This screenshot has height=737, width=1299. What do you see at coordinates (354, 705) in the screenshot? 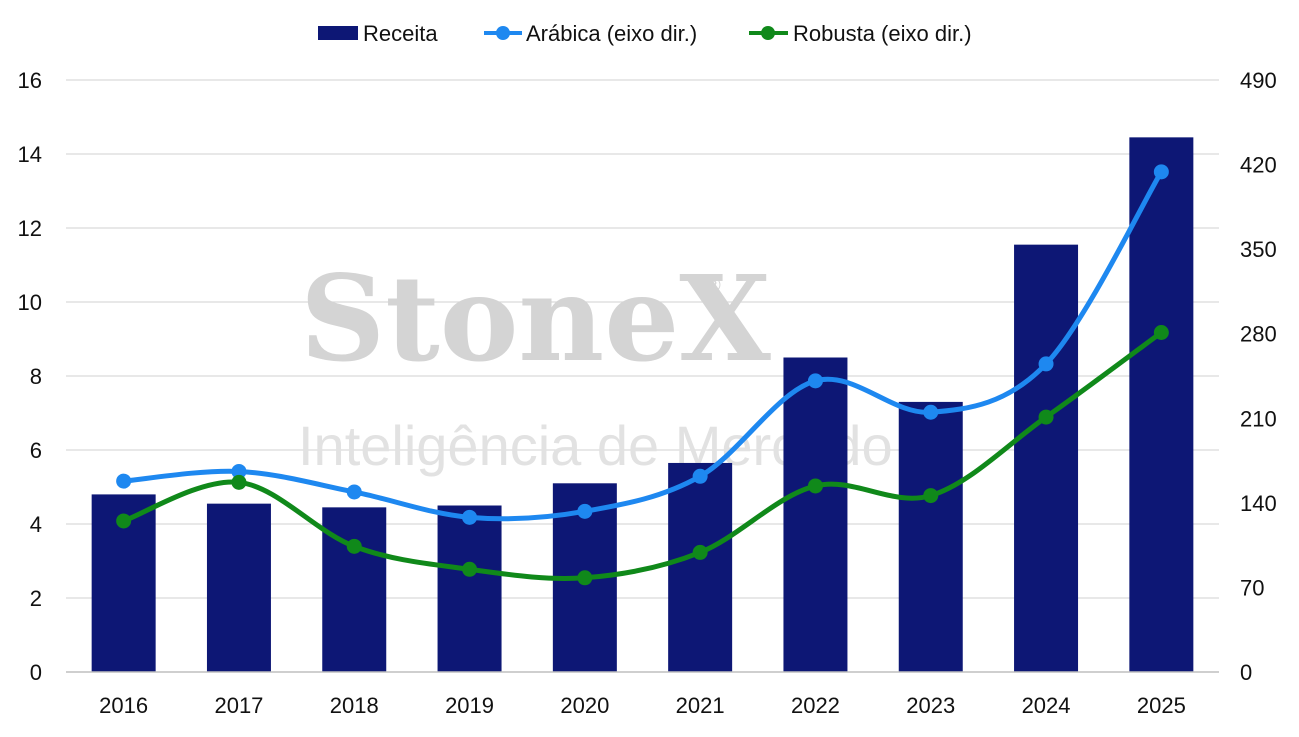
I see `x-axis-tick-label: 2018` at bounding box center [354, 705].